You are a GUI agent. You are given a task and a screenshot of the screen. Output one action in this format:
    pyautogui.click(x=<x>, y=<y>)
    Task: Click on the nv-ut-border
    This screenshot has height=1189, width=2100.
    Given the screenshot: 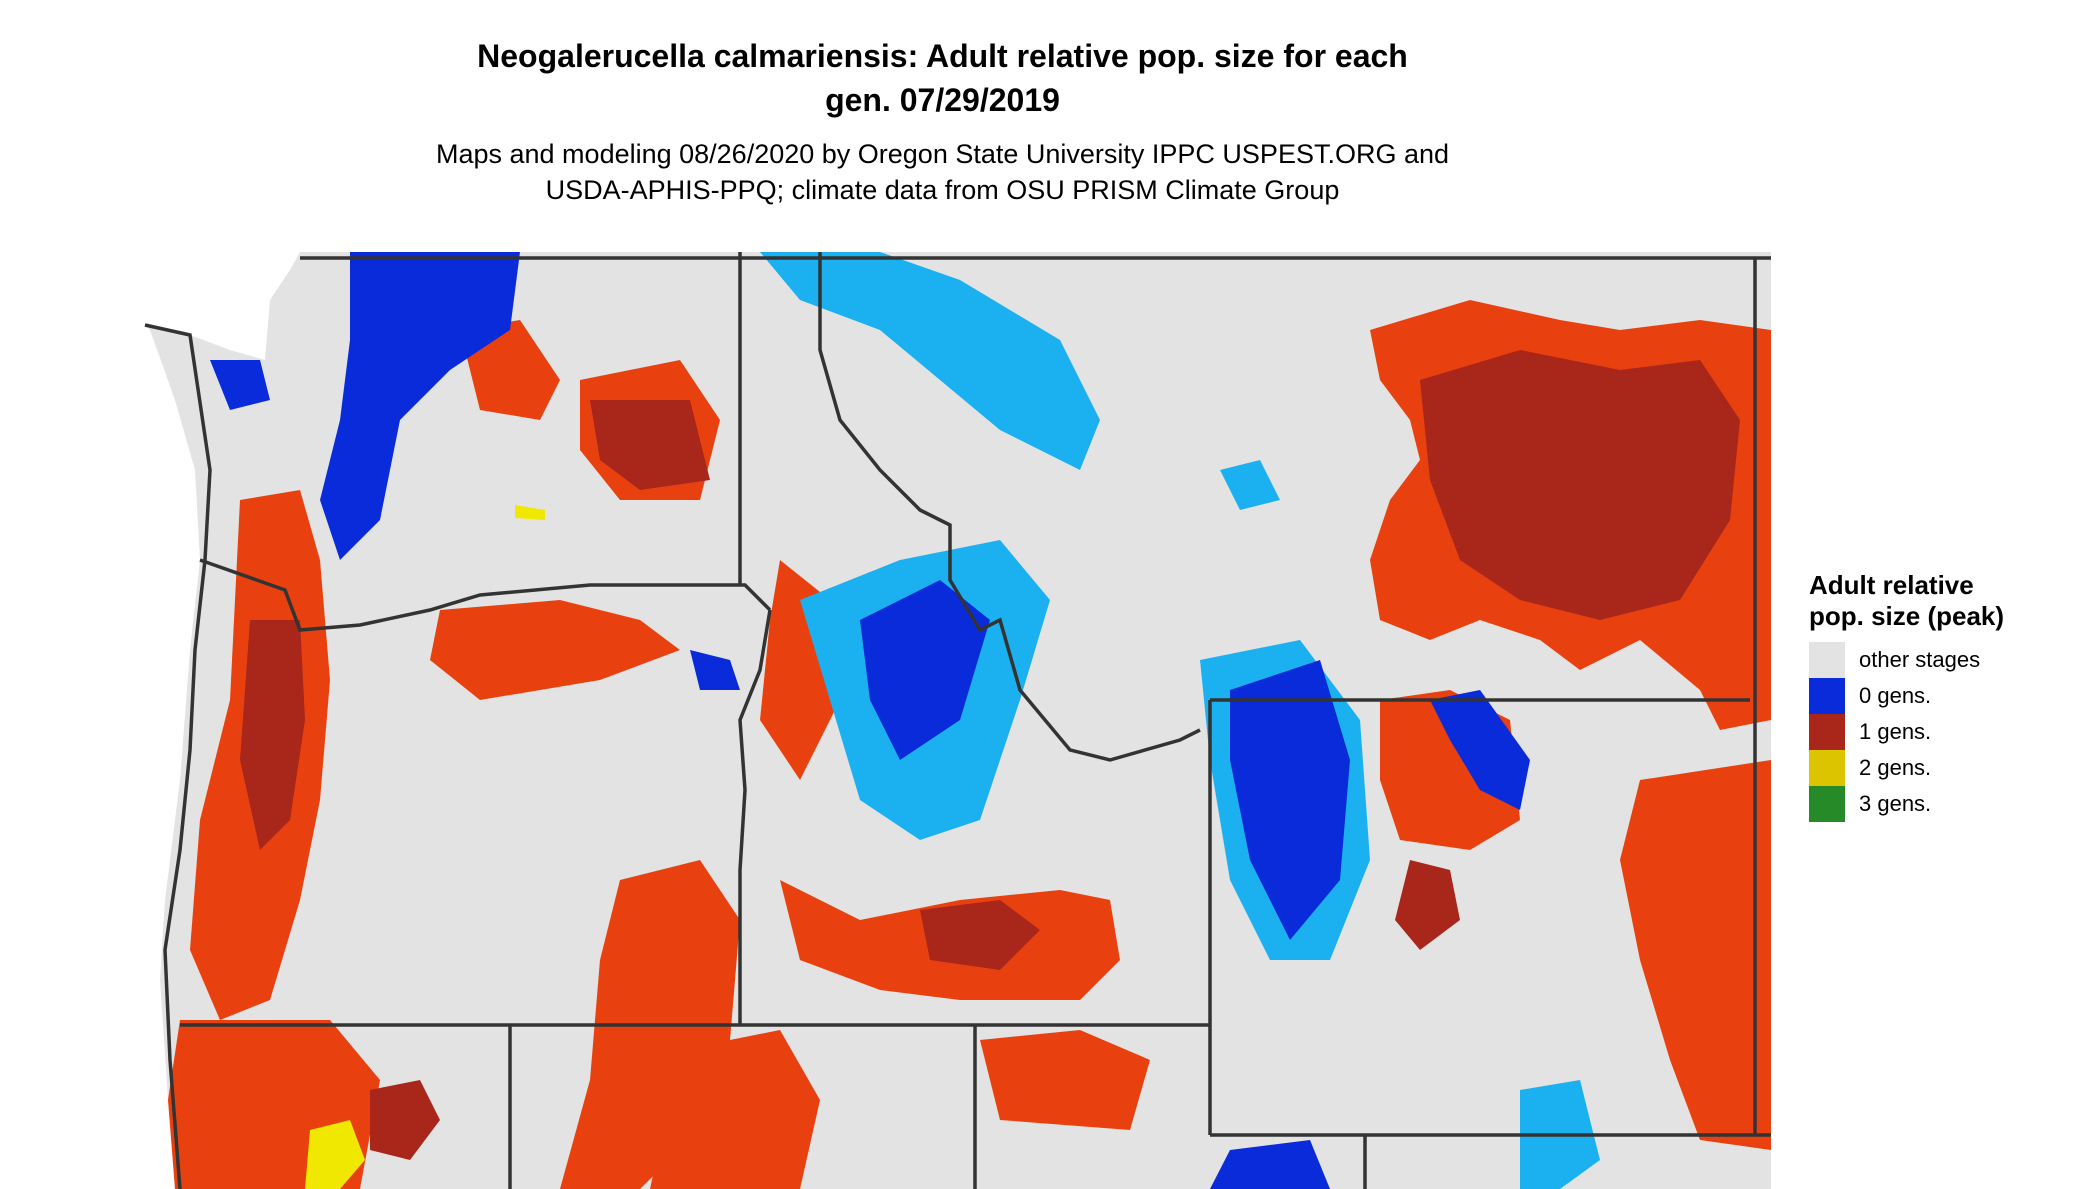 What is the action you would take?
    pyautogui.click(x=937, y=1107)
    